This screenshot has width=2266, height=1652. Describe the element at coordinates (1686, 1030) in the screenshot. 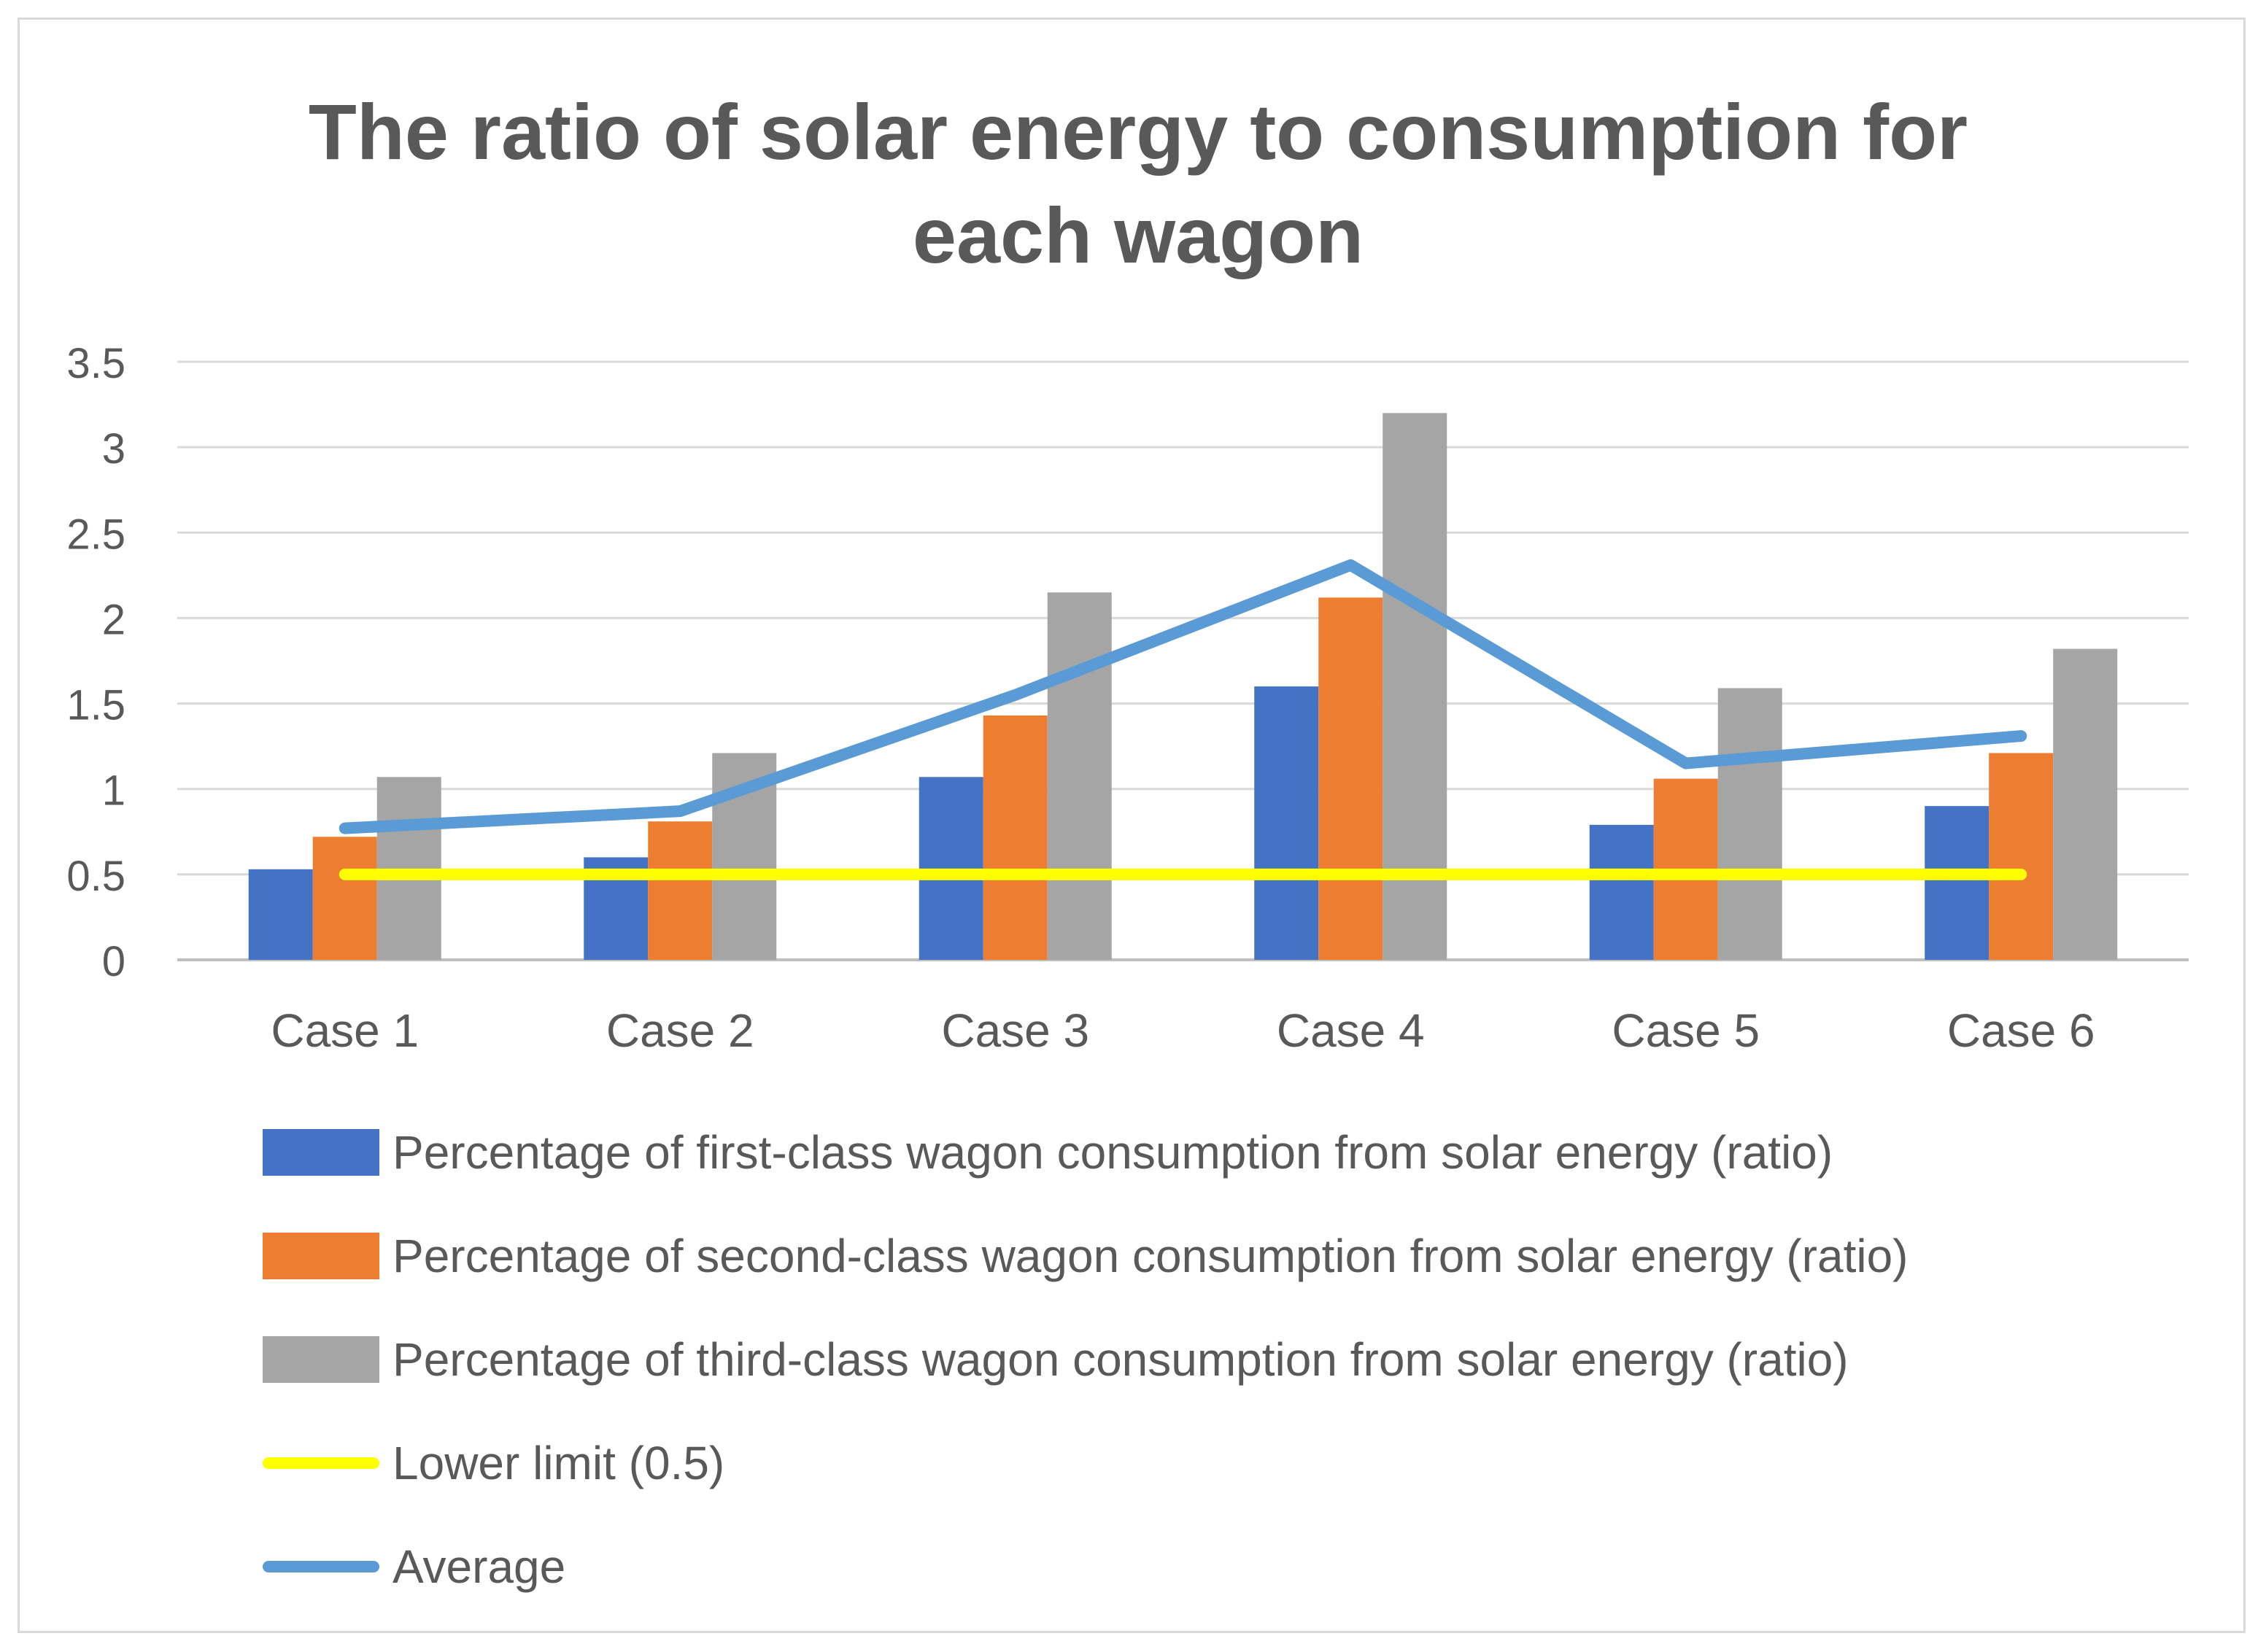

I see `x-tick-label: Case 5` at that location.